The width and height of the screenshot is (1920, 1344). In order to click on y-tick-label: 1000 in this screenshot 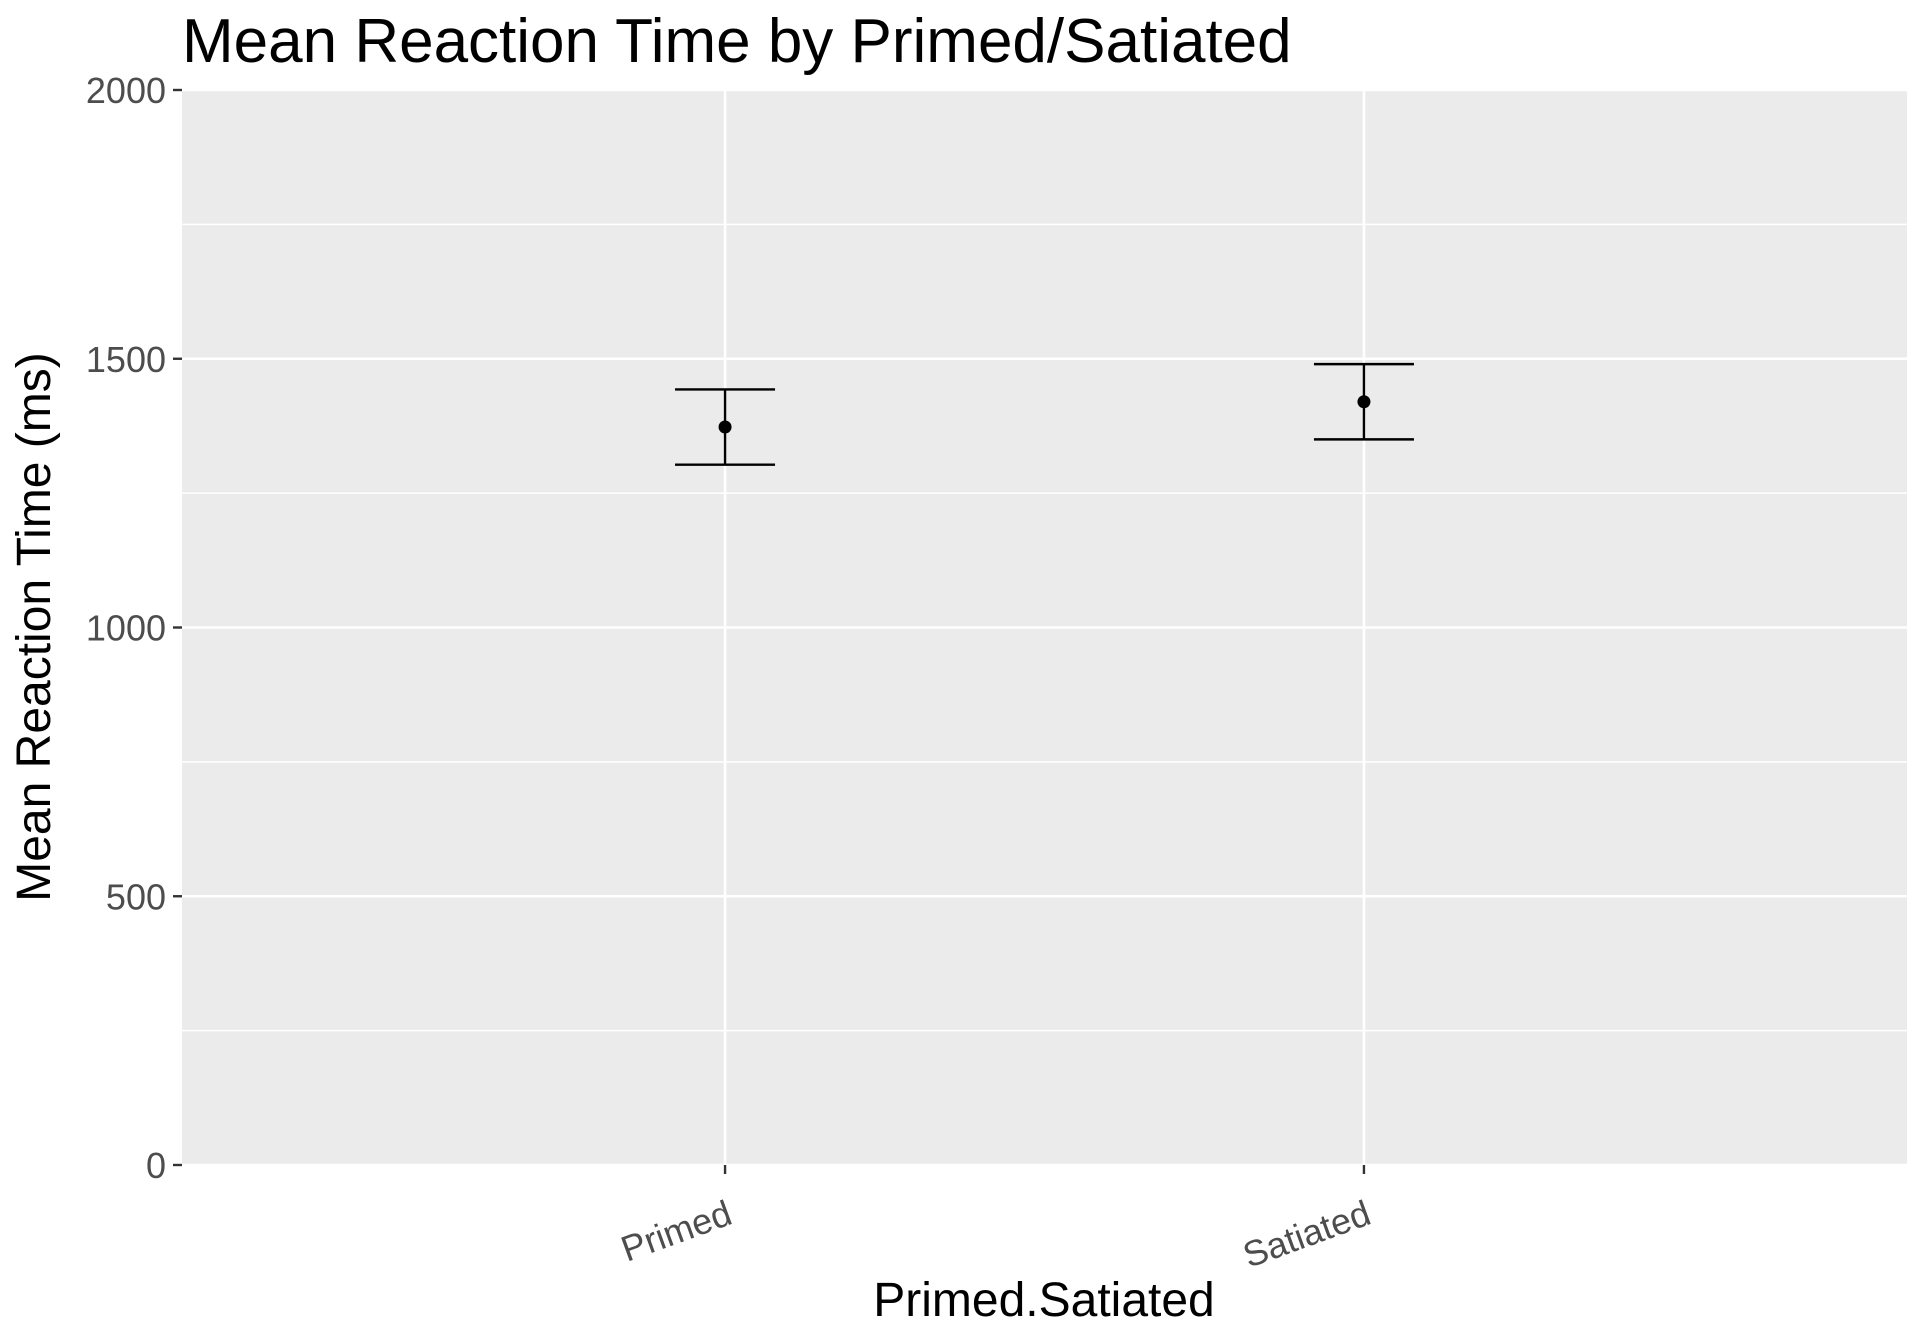, I will do `click(126, 628)`.